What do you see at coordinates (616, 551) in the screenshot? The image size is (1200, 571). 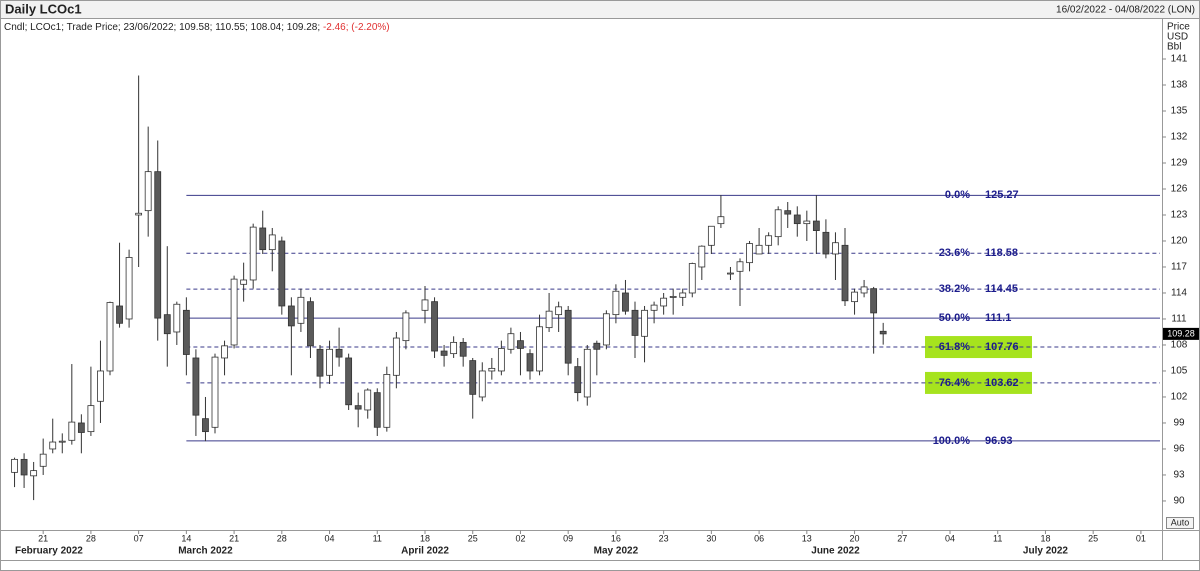 I see `month-label: May 2022` at bounding box center [616, 551].